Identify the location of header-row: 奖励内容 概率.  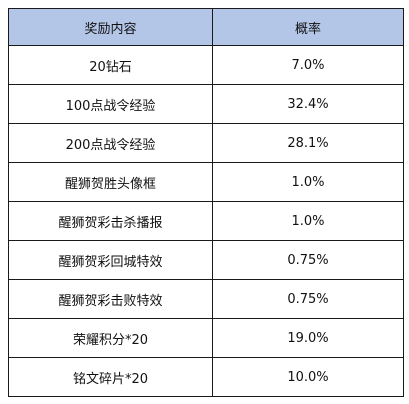
(206, 27).